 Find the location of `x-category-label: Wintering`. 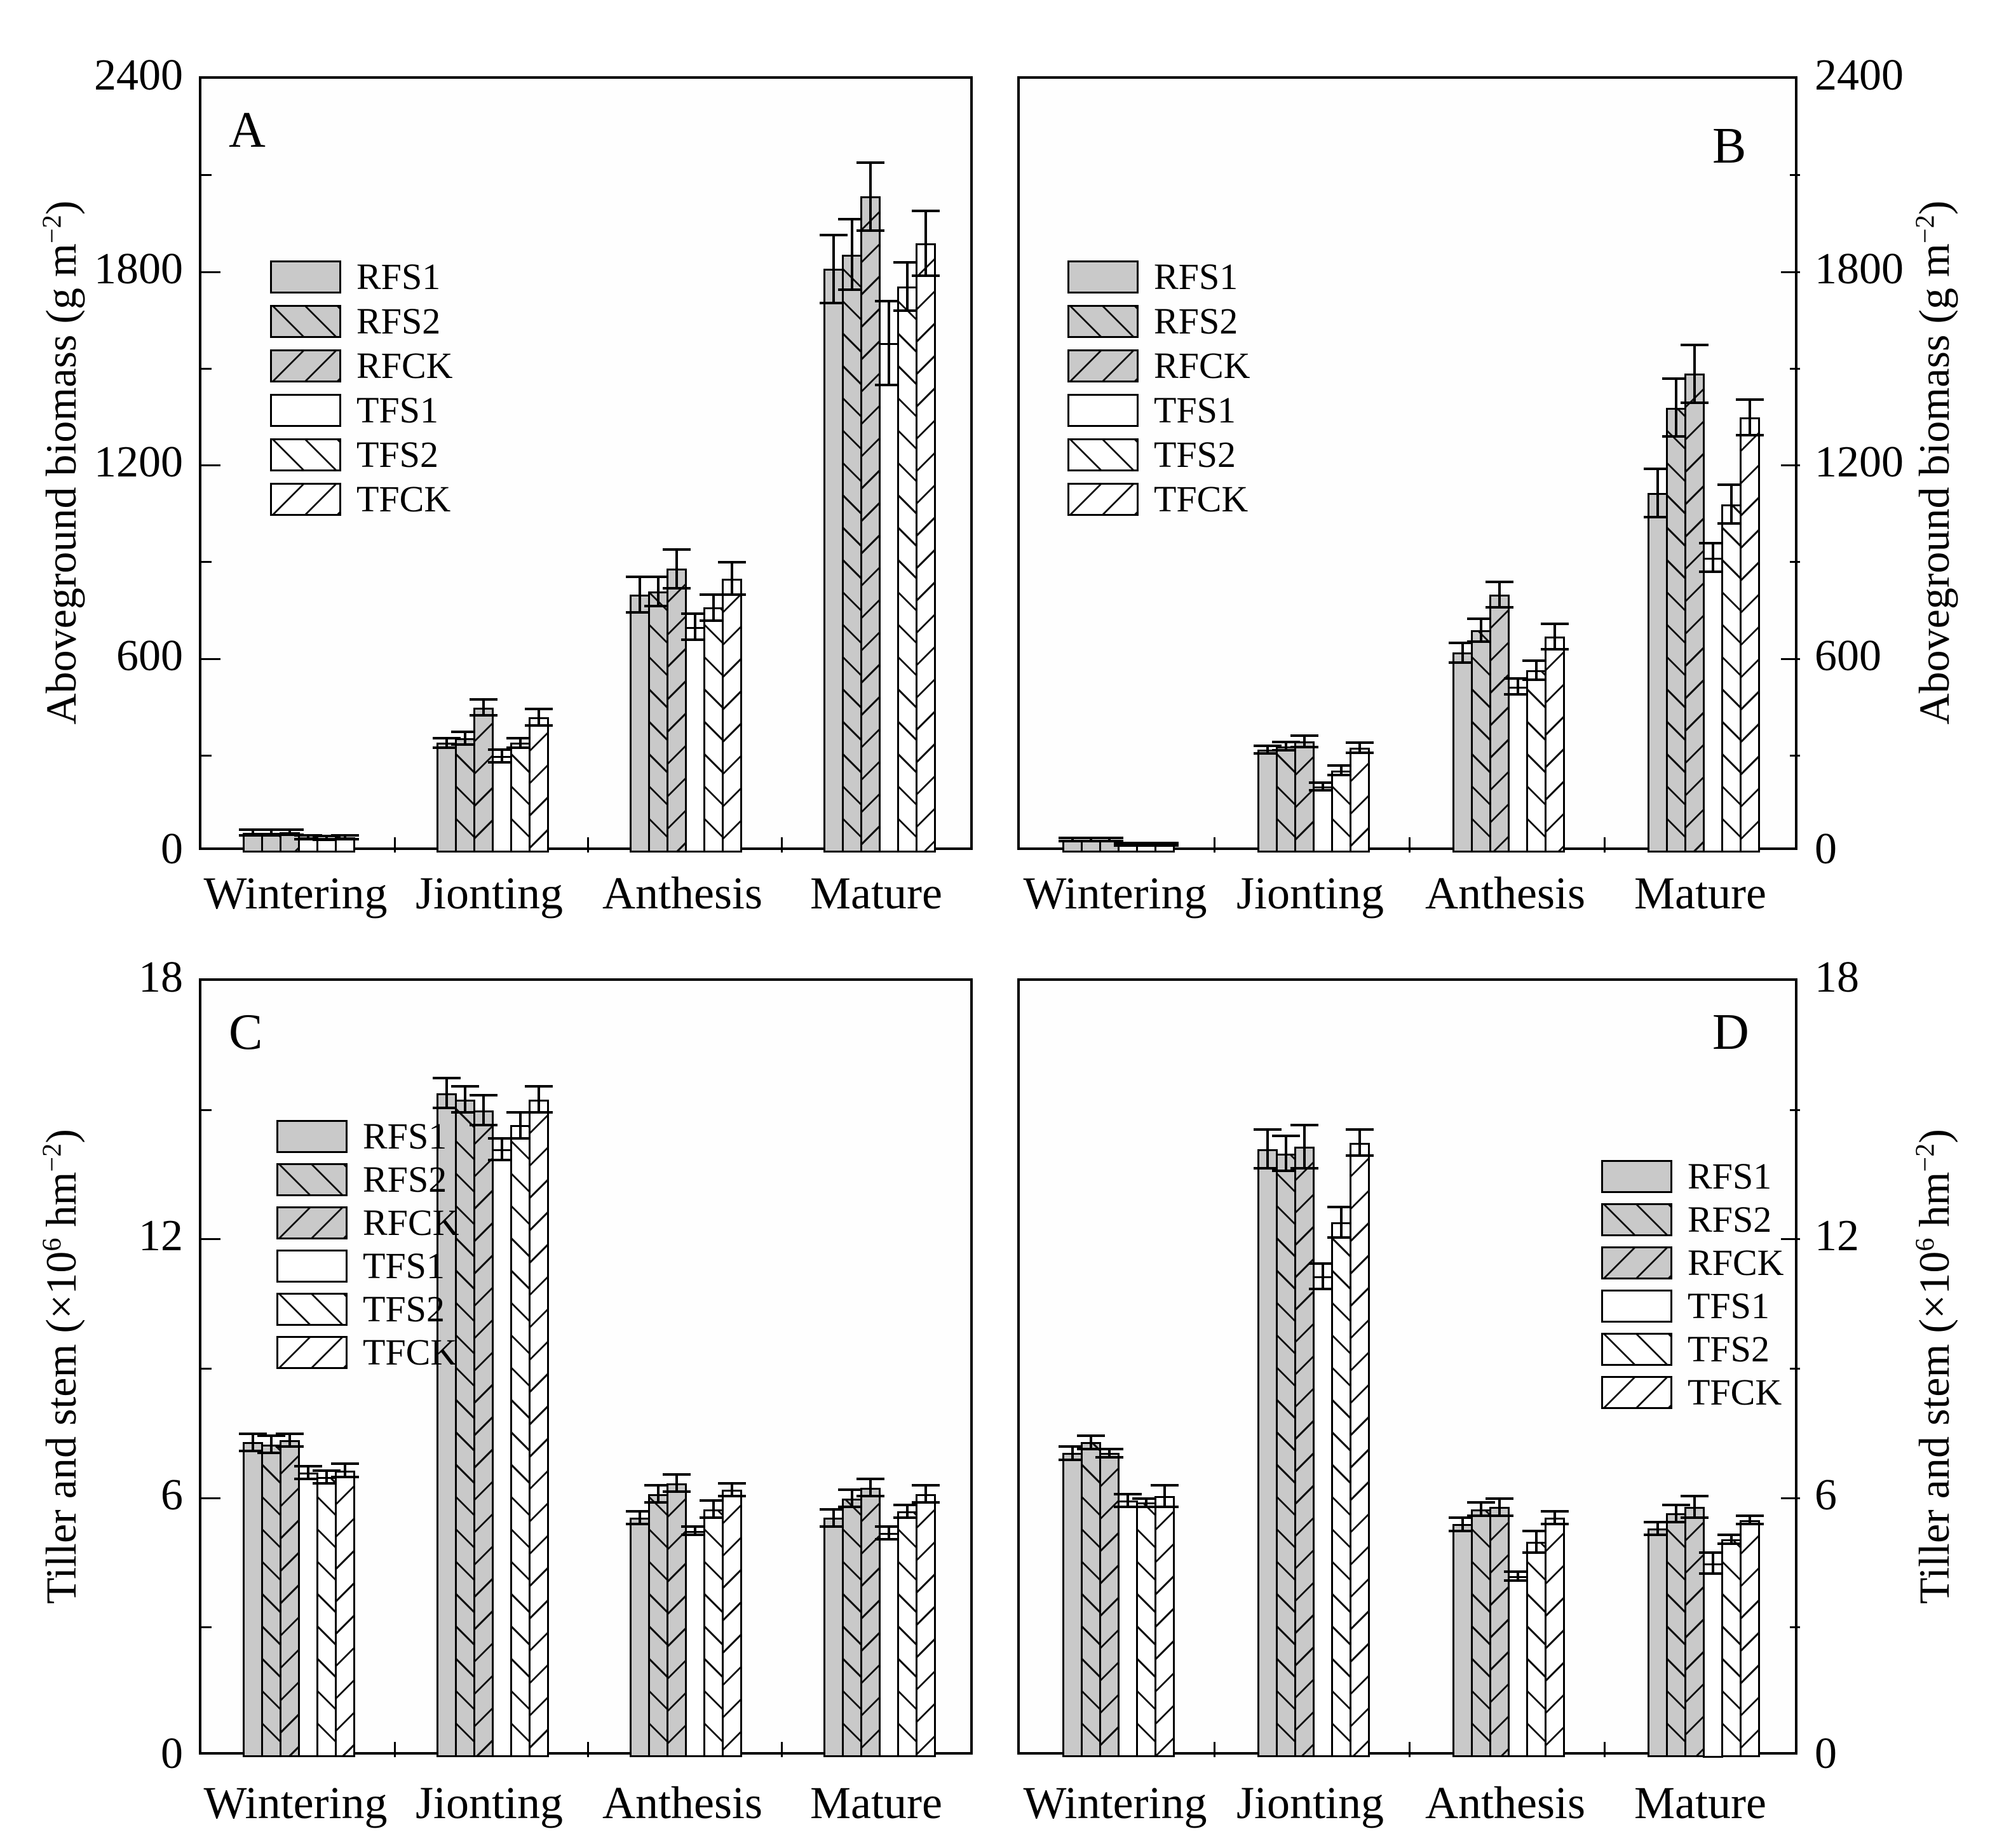

x-category-label: Wintering is located at coordinates (1115, 1802).